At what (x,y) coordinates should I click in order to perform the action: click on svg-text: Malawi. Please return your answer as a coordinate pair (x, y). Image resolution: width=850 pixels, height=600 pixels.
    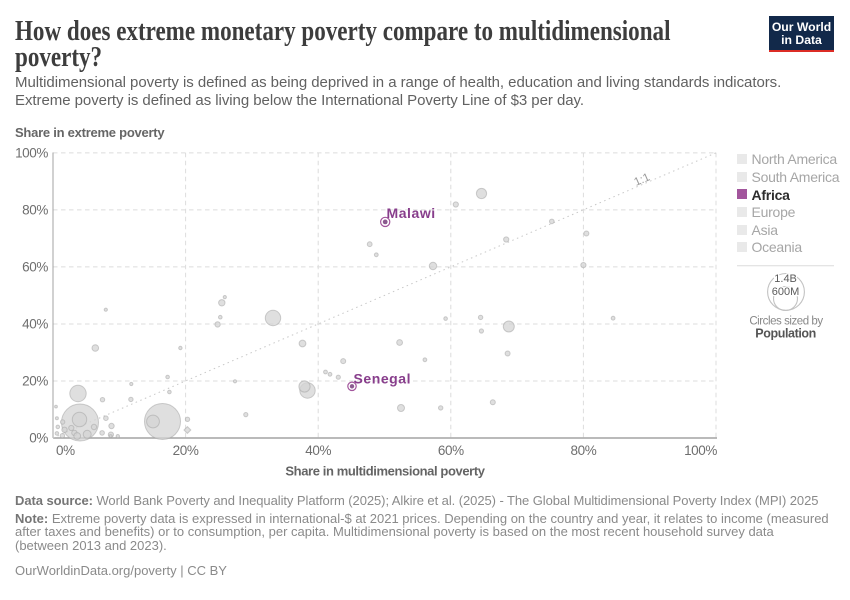
    Looking at the image, I should click on (411, 213).